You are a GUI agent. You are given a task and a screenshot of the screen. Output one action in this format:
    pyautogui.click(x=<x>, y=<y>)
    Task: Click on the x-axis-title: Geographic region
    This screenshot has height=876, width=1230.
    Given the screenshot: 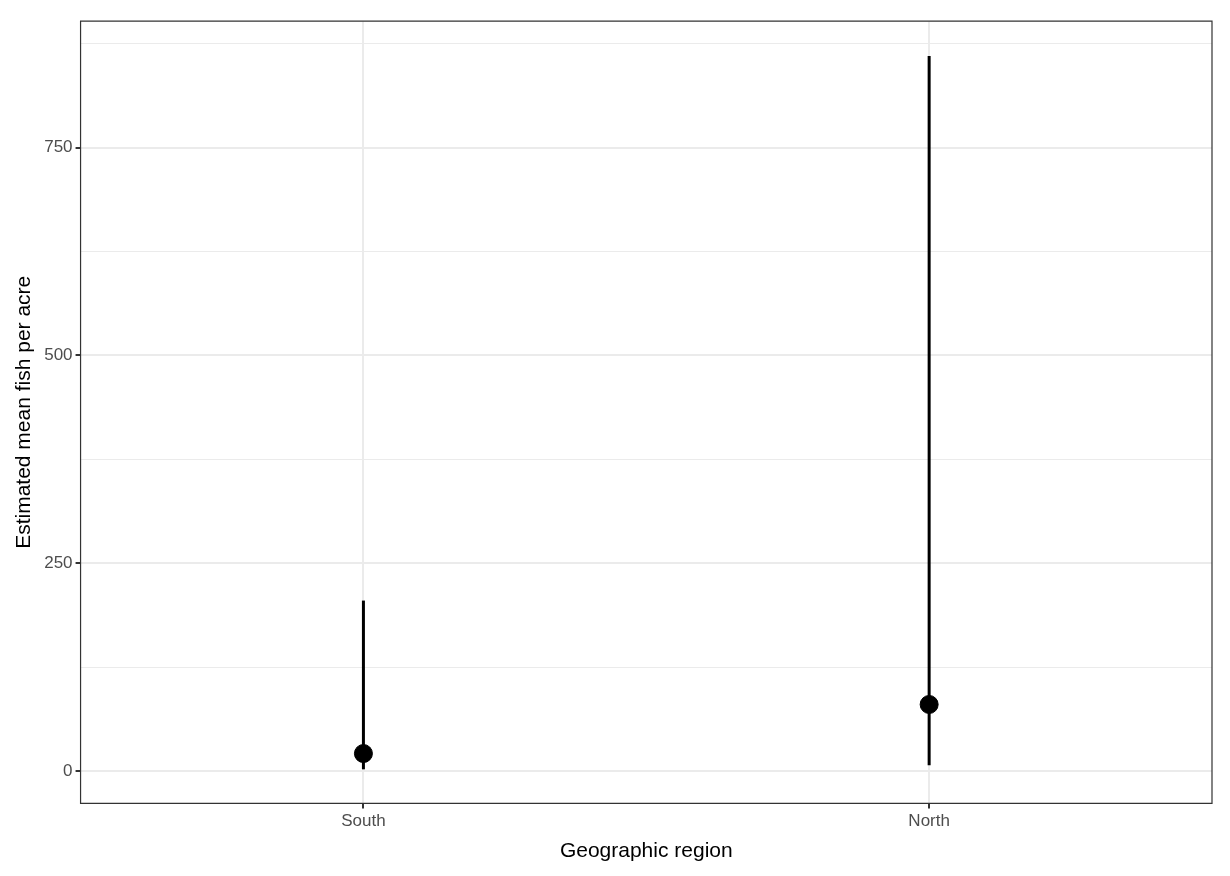 What is the action you would take?
    pyautogui.click(x=646, y=850)
    